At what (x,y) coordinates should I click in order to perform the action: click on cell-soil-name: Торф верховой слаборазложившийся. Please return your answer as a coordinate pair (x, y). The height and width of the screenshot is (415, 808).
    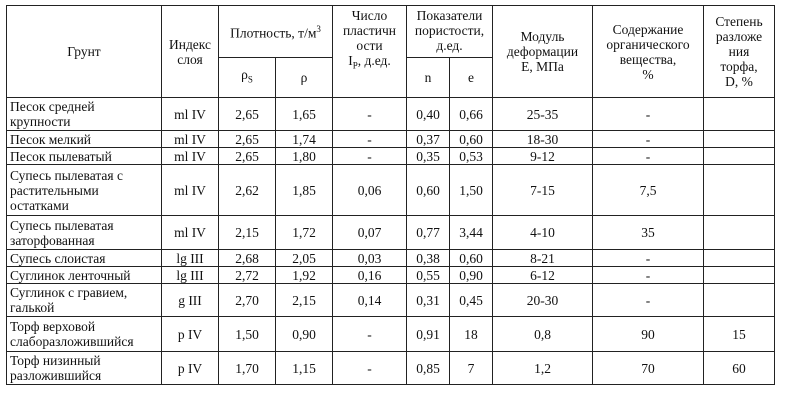
    Looking at the image, I should click on (84, 334).